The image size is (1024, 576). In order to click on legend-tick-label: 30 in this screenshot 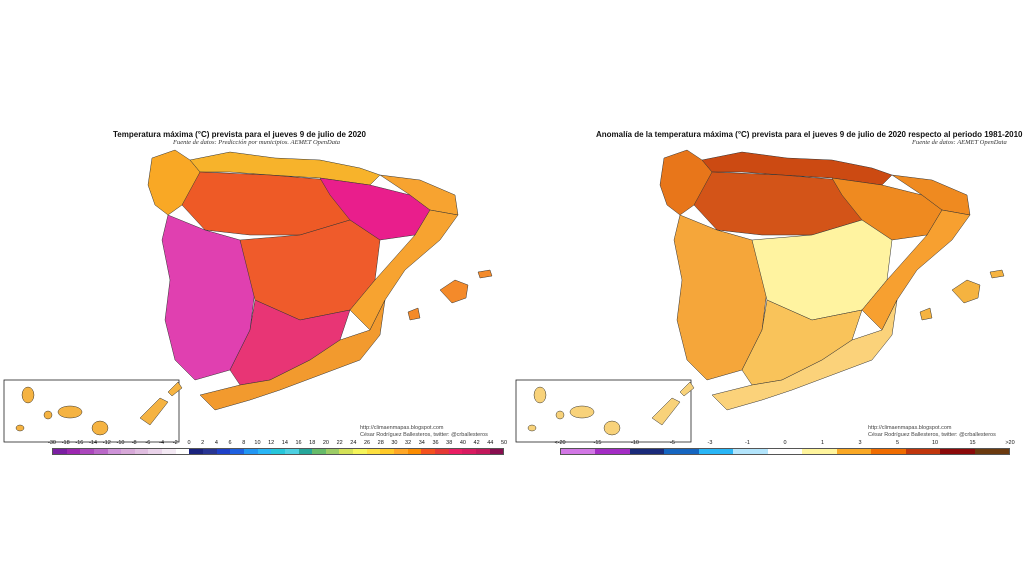, I will do `click(394, 443)`.